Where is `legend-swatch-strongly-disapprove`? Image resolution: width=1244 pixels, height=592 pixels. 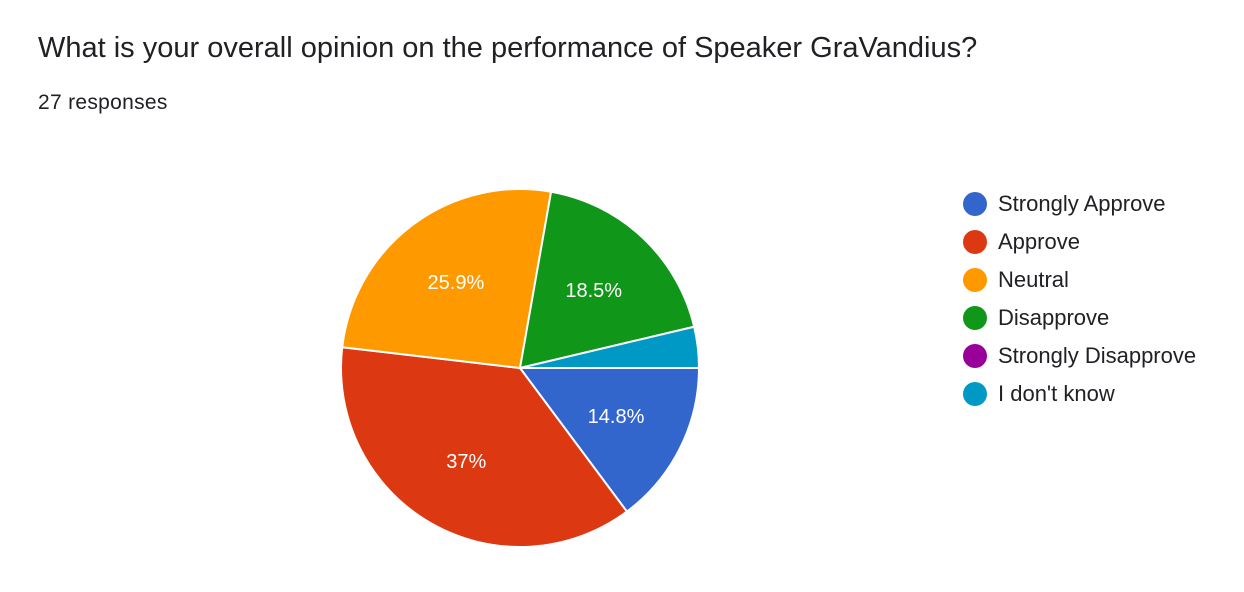 legend-swatch-strongly-disapprove is located at coordinates (975, 356).